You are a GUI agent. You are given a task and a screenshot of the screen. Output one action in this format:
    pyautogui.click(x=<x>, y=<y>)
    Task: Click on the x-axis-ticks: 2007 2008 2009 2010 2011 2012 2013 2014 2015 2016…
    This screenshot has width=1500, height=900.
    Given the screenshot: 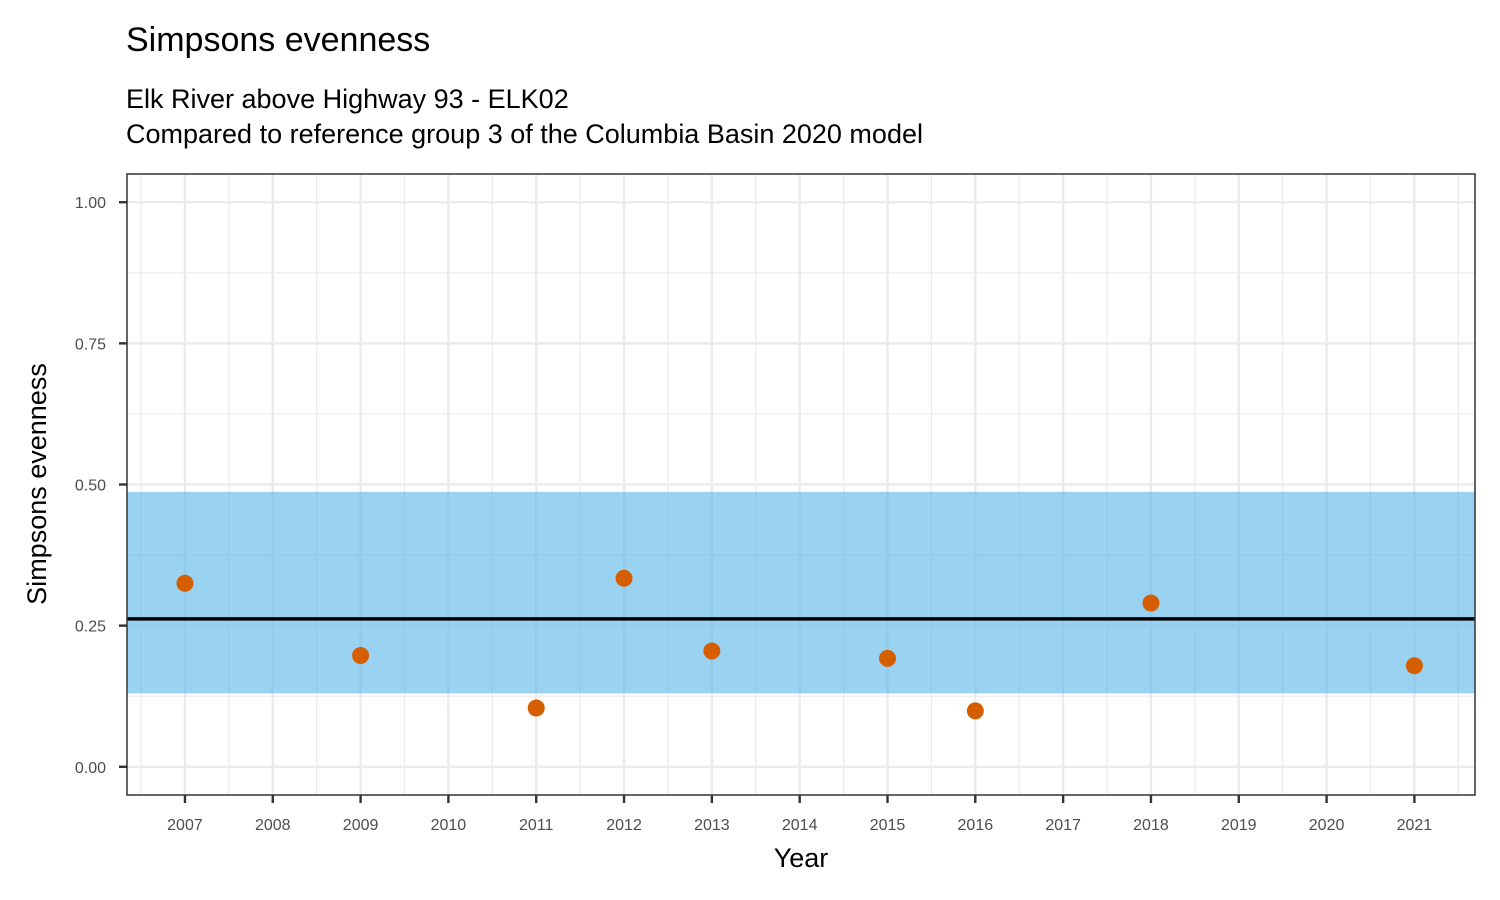 What is the action you would take?
    pyautogui.click(x=799, y=814)
    